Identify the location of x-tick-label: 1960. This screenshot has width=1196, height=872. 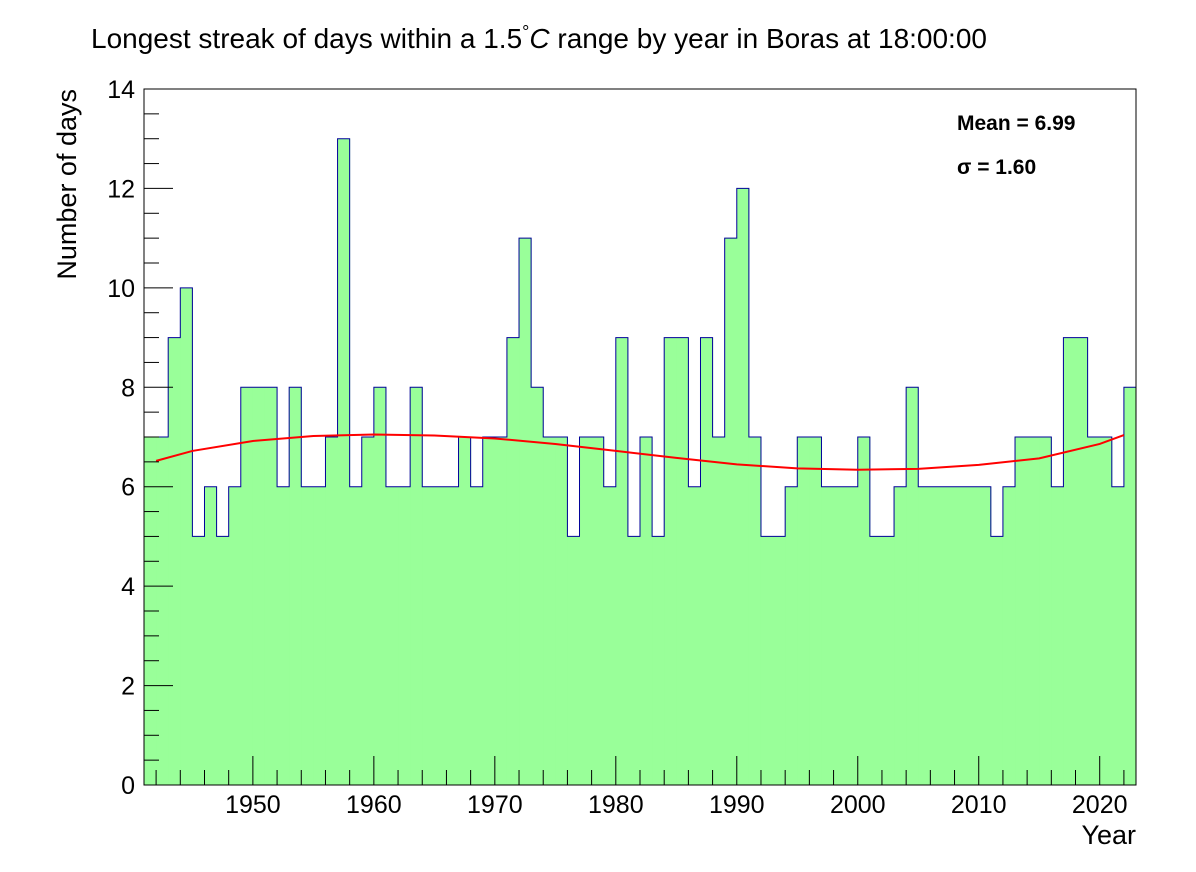
(374, 805).